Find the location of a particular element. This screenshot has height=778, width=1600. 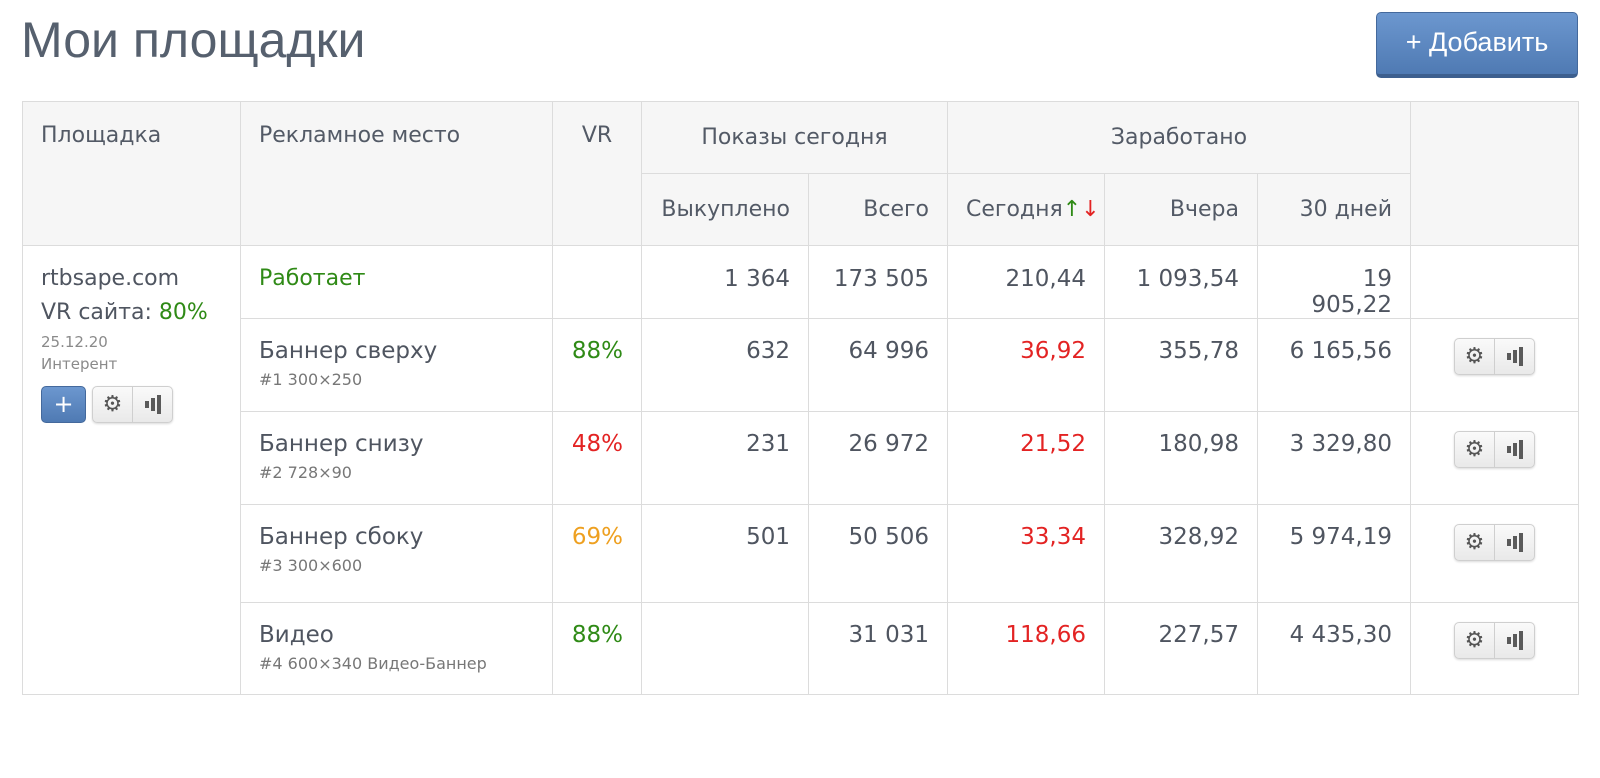

site-tool-group: ⚙ is located at coordinates (132, 404).